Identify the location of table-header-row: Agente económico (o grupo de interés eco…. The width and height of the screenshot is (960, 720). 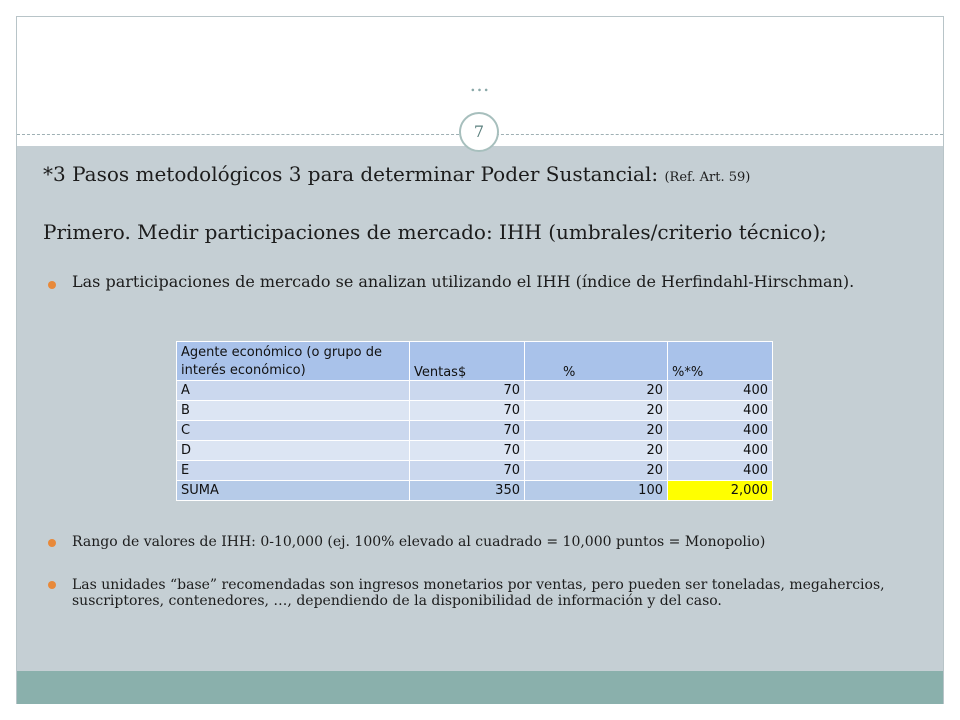
(474, 361).